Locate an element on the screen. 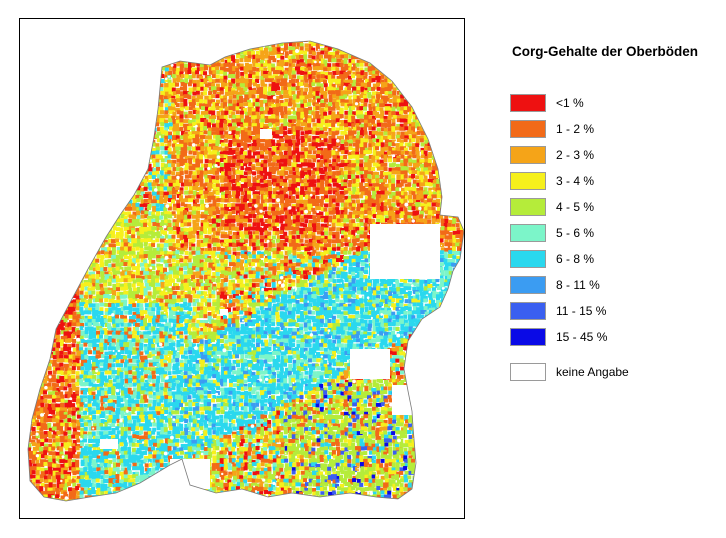  legend-item-lt1: <1 % is located at coordinates (610, 103).